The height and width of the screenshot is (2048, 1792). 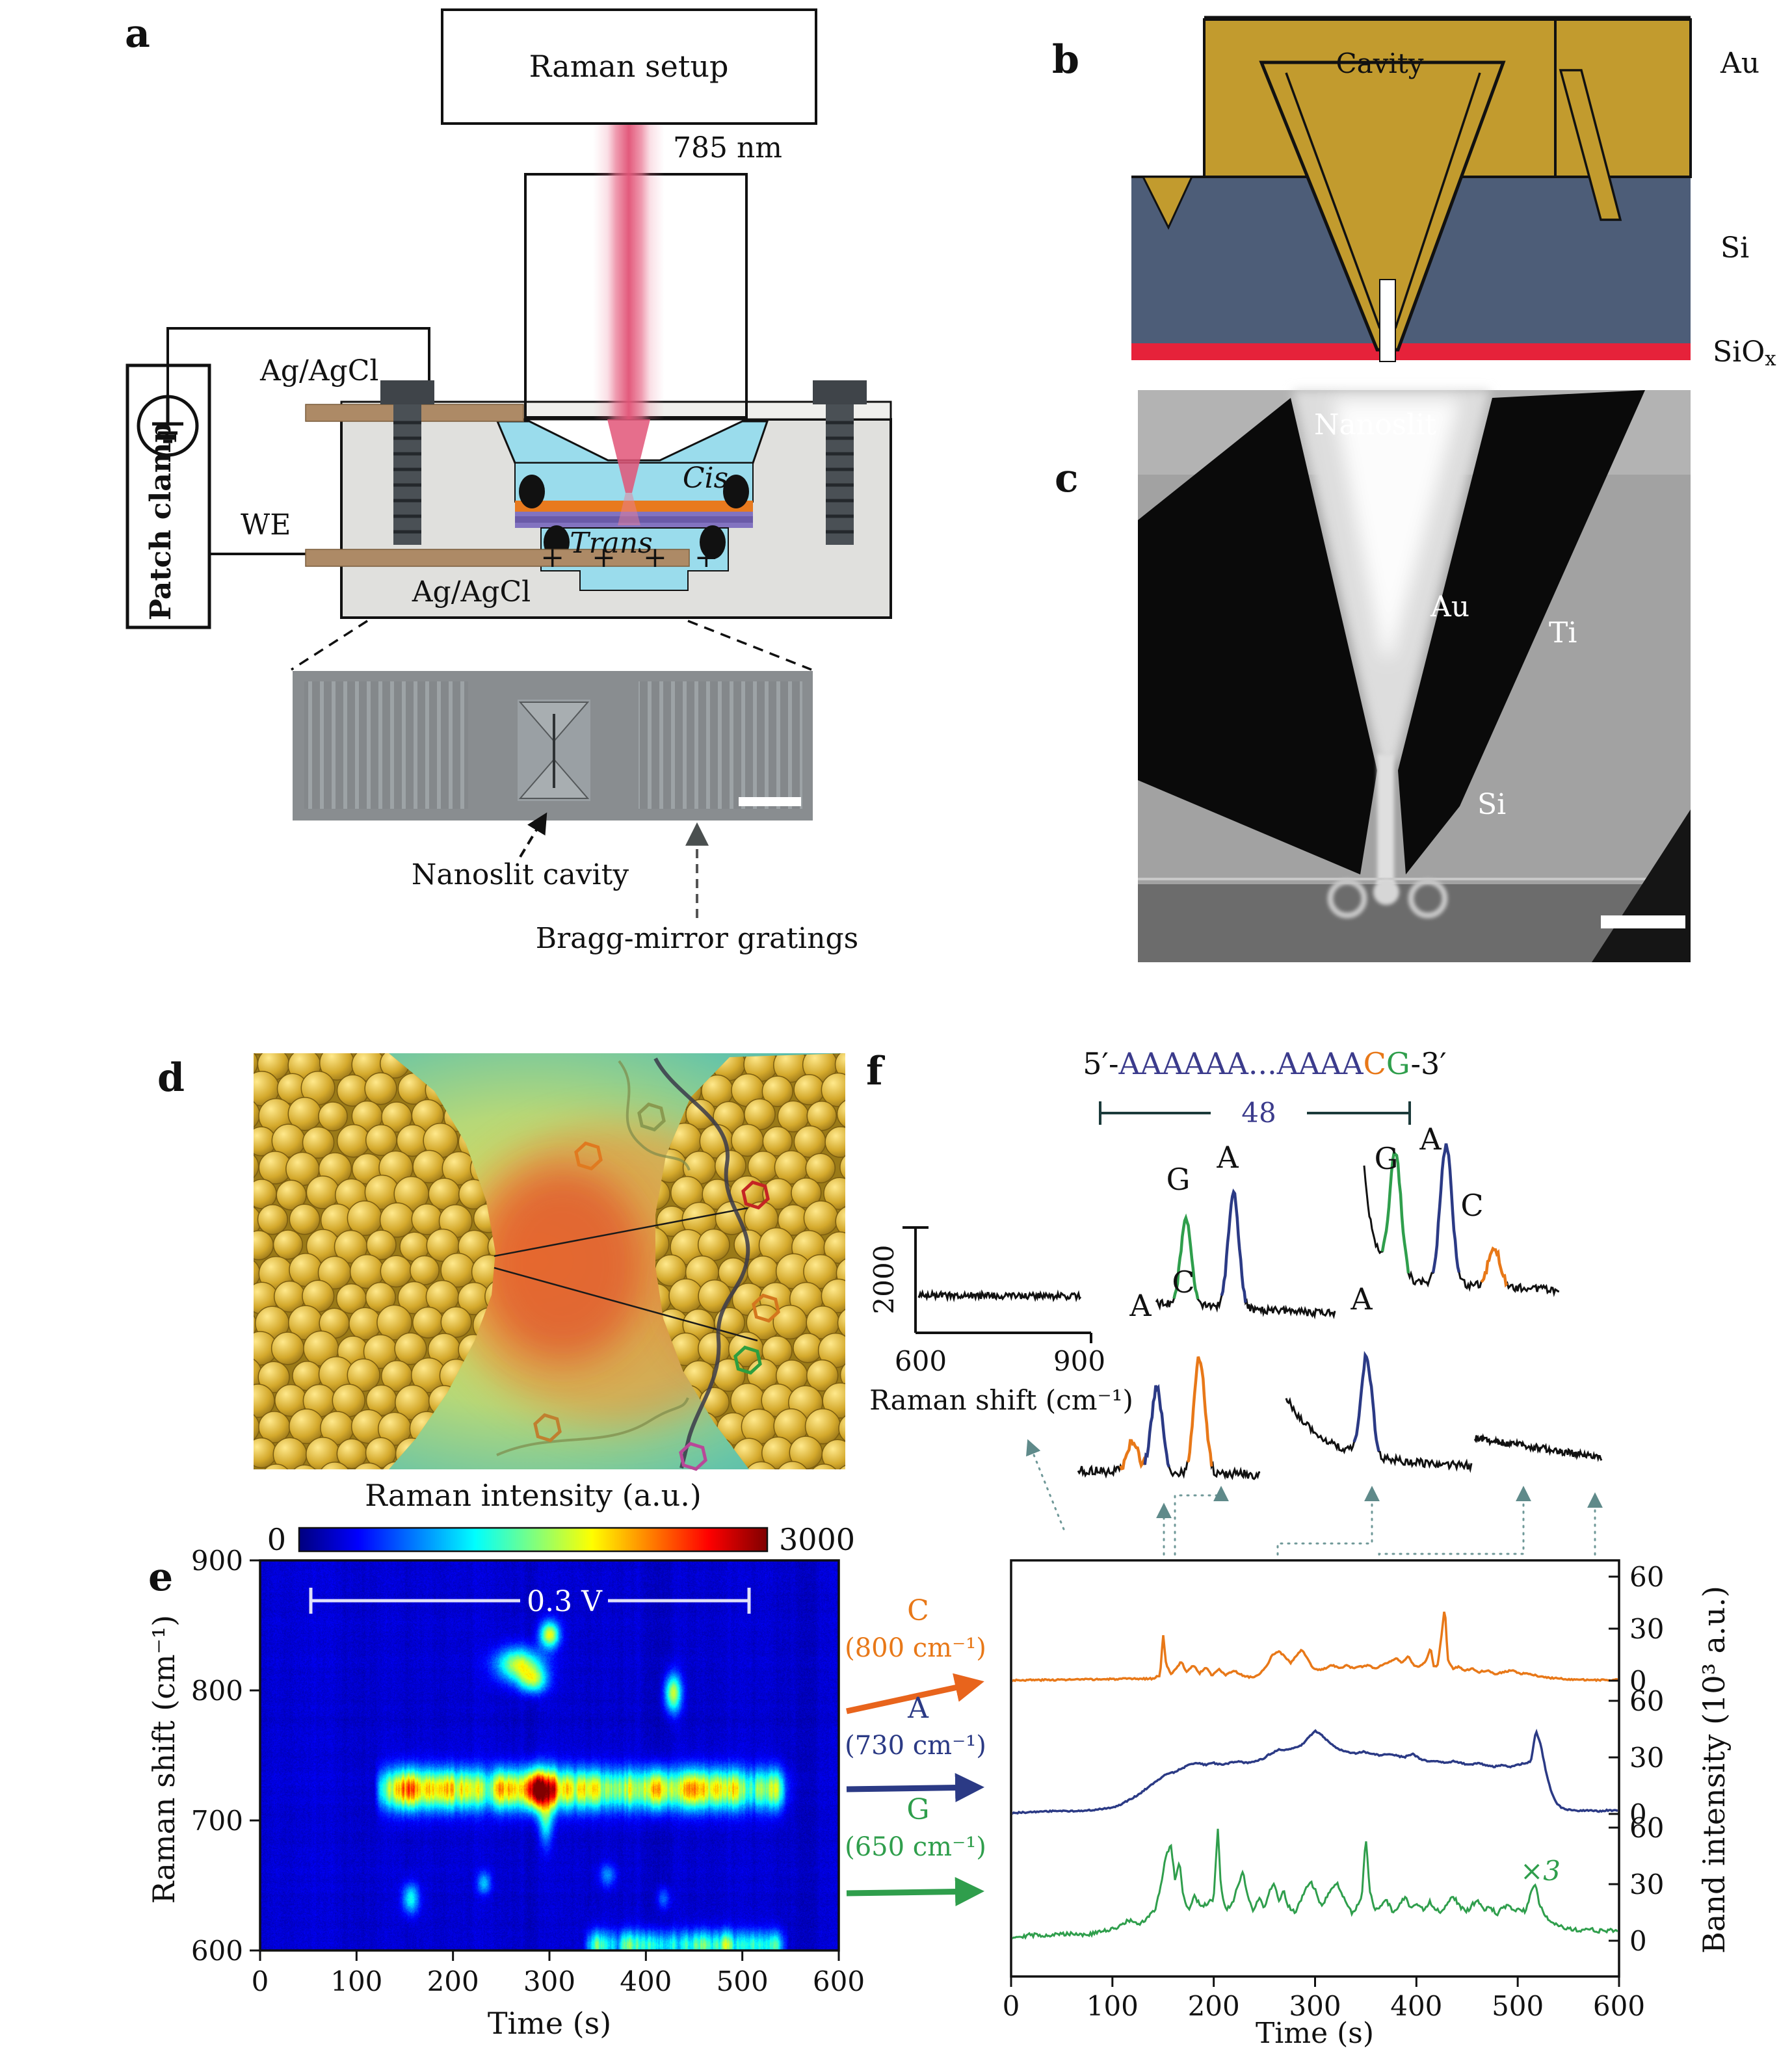 What do you see at coordinates (1714, 1770) in the screenshot?
I see `f-ylabel: Band intensity (10³ a.u.)` at bounding box center [1714, 1770].